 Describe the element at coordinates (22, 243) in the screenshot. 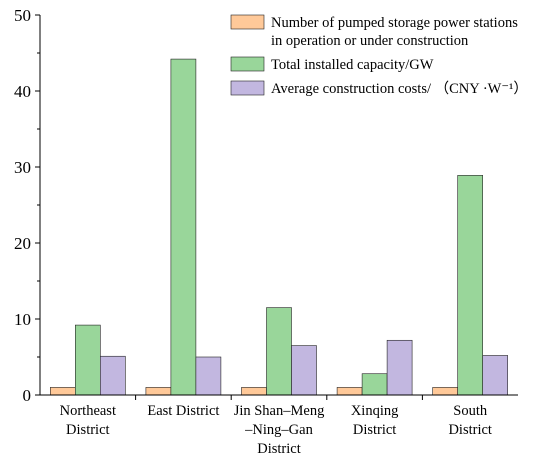

I see `y-tick-label: 20` at that location.